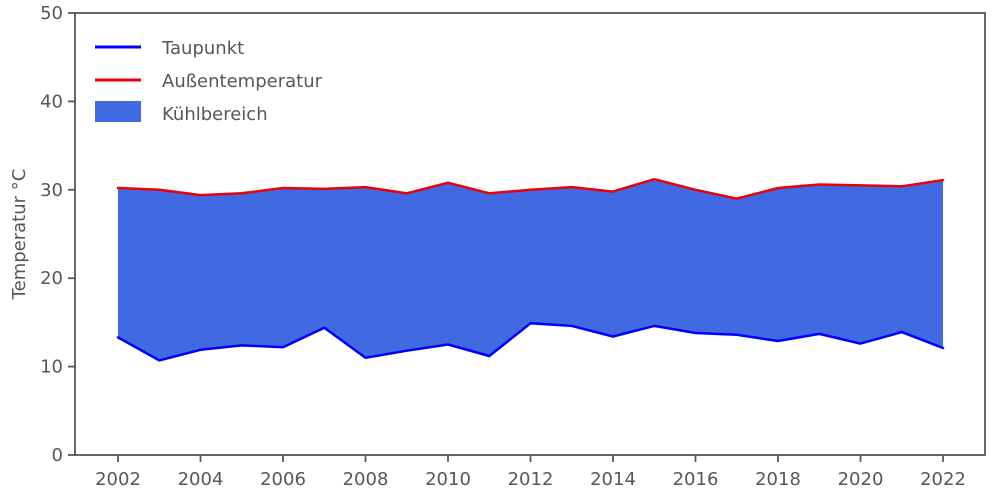 Image resolution: width=1000 pixels, height=500 pixels. I want to click on x-tick-label: 2020, so click(861, 479).